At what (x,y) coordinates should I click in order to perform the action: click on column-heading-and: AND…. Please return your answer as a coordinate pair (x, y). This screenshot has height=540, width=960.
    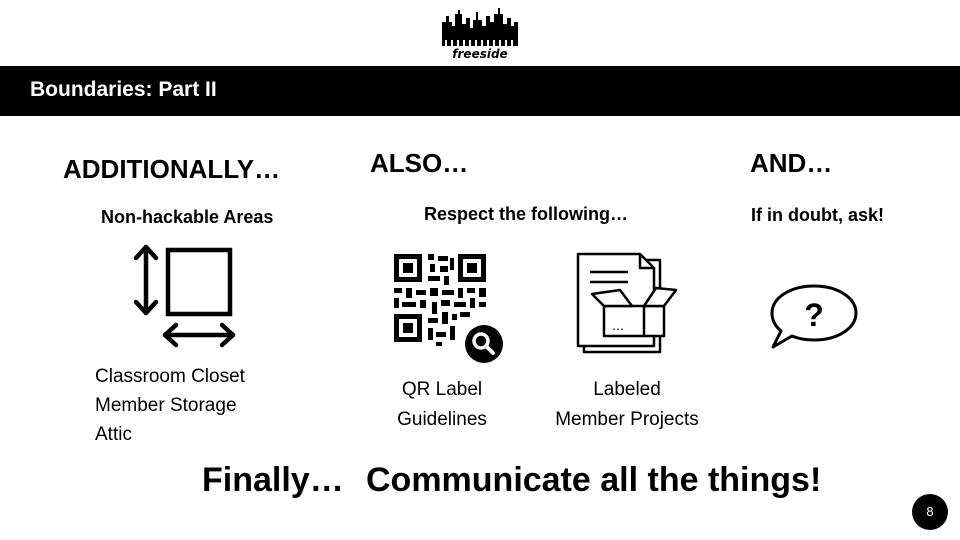
    Looking at the image, I should click on (791, 163).